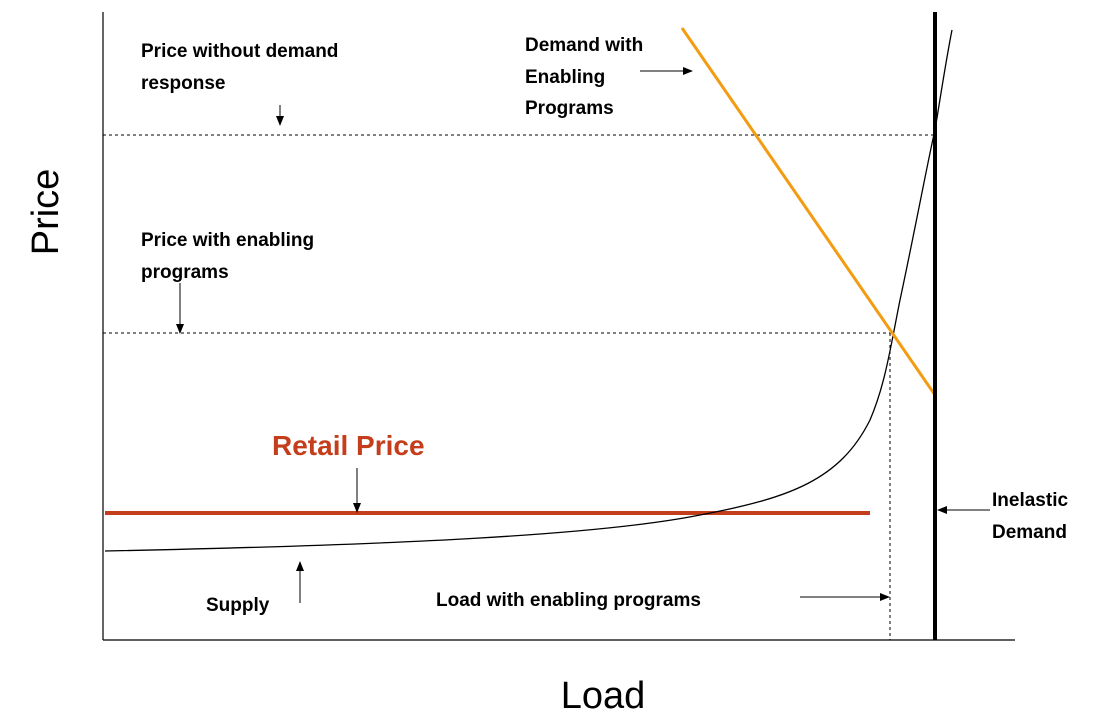  I want to click on x-axis-label: Load, so click(603, 695).